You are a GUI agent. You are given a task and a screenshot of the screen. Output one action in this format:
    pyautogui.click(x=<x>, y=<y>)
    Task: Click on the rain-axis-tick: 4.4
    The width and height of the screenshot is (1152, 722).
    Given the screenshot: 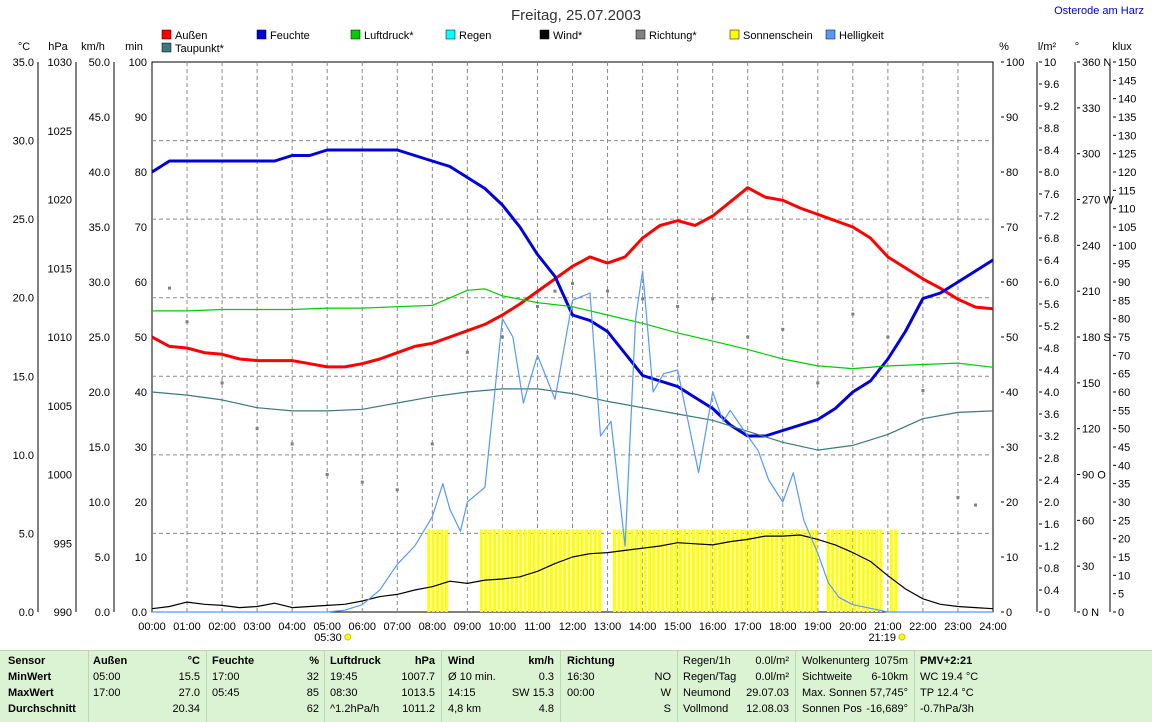 What is the action you would take?
    pyautogui.click(x=1051, y=371)
    